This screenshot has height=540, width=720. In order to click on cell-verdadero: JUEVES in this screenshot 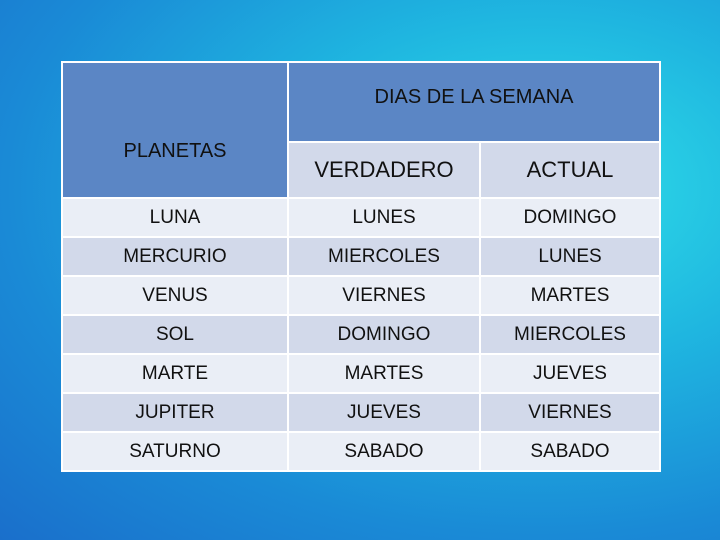, I will do `click(384, 412)`.